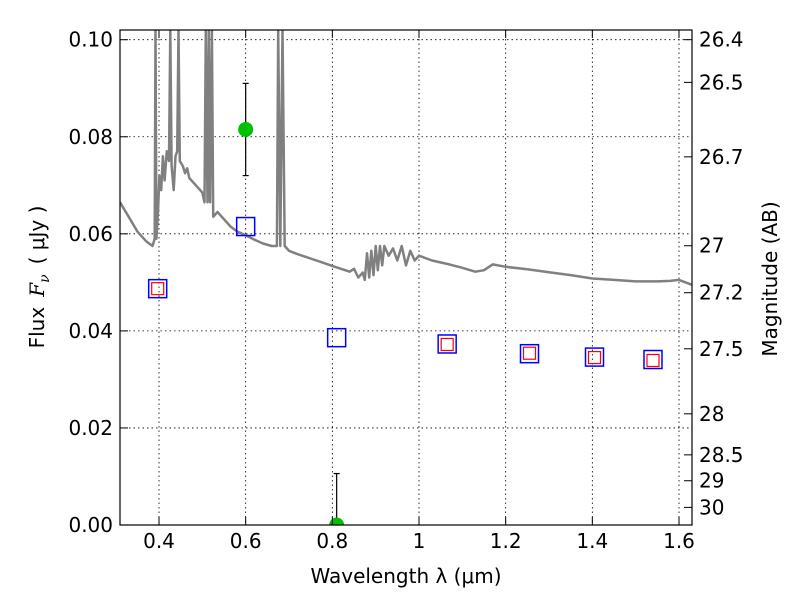 The width and height of the screenshot is (800, 600). I want to click on y-tick-label-0-10: 0.10, so click(90, 40).